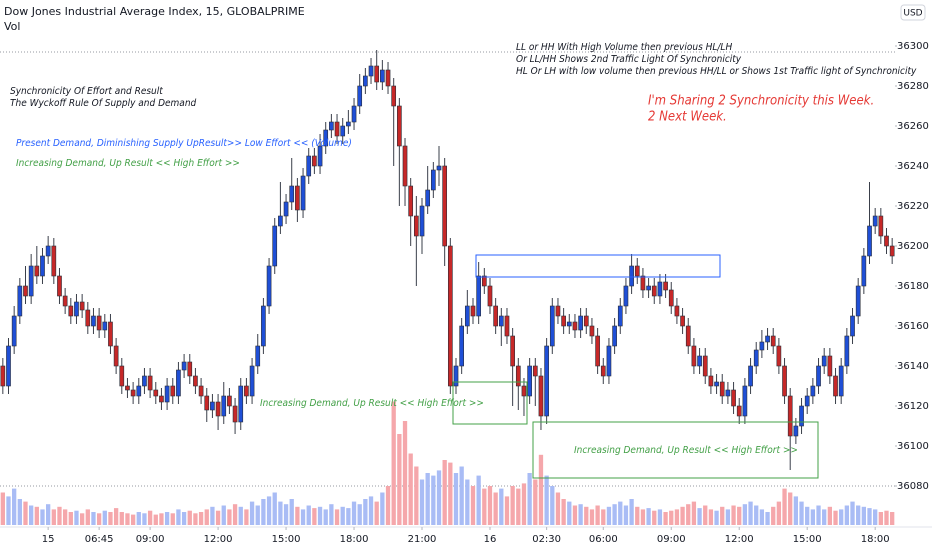 The width and height of the screenshot is (932, 550). I want to click on sharing-note: I'm Sharing 2 Synchronicity this Week., so click(761, 101).